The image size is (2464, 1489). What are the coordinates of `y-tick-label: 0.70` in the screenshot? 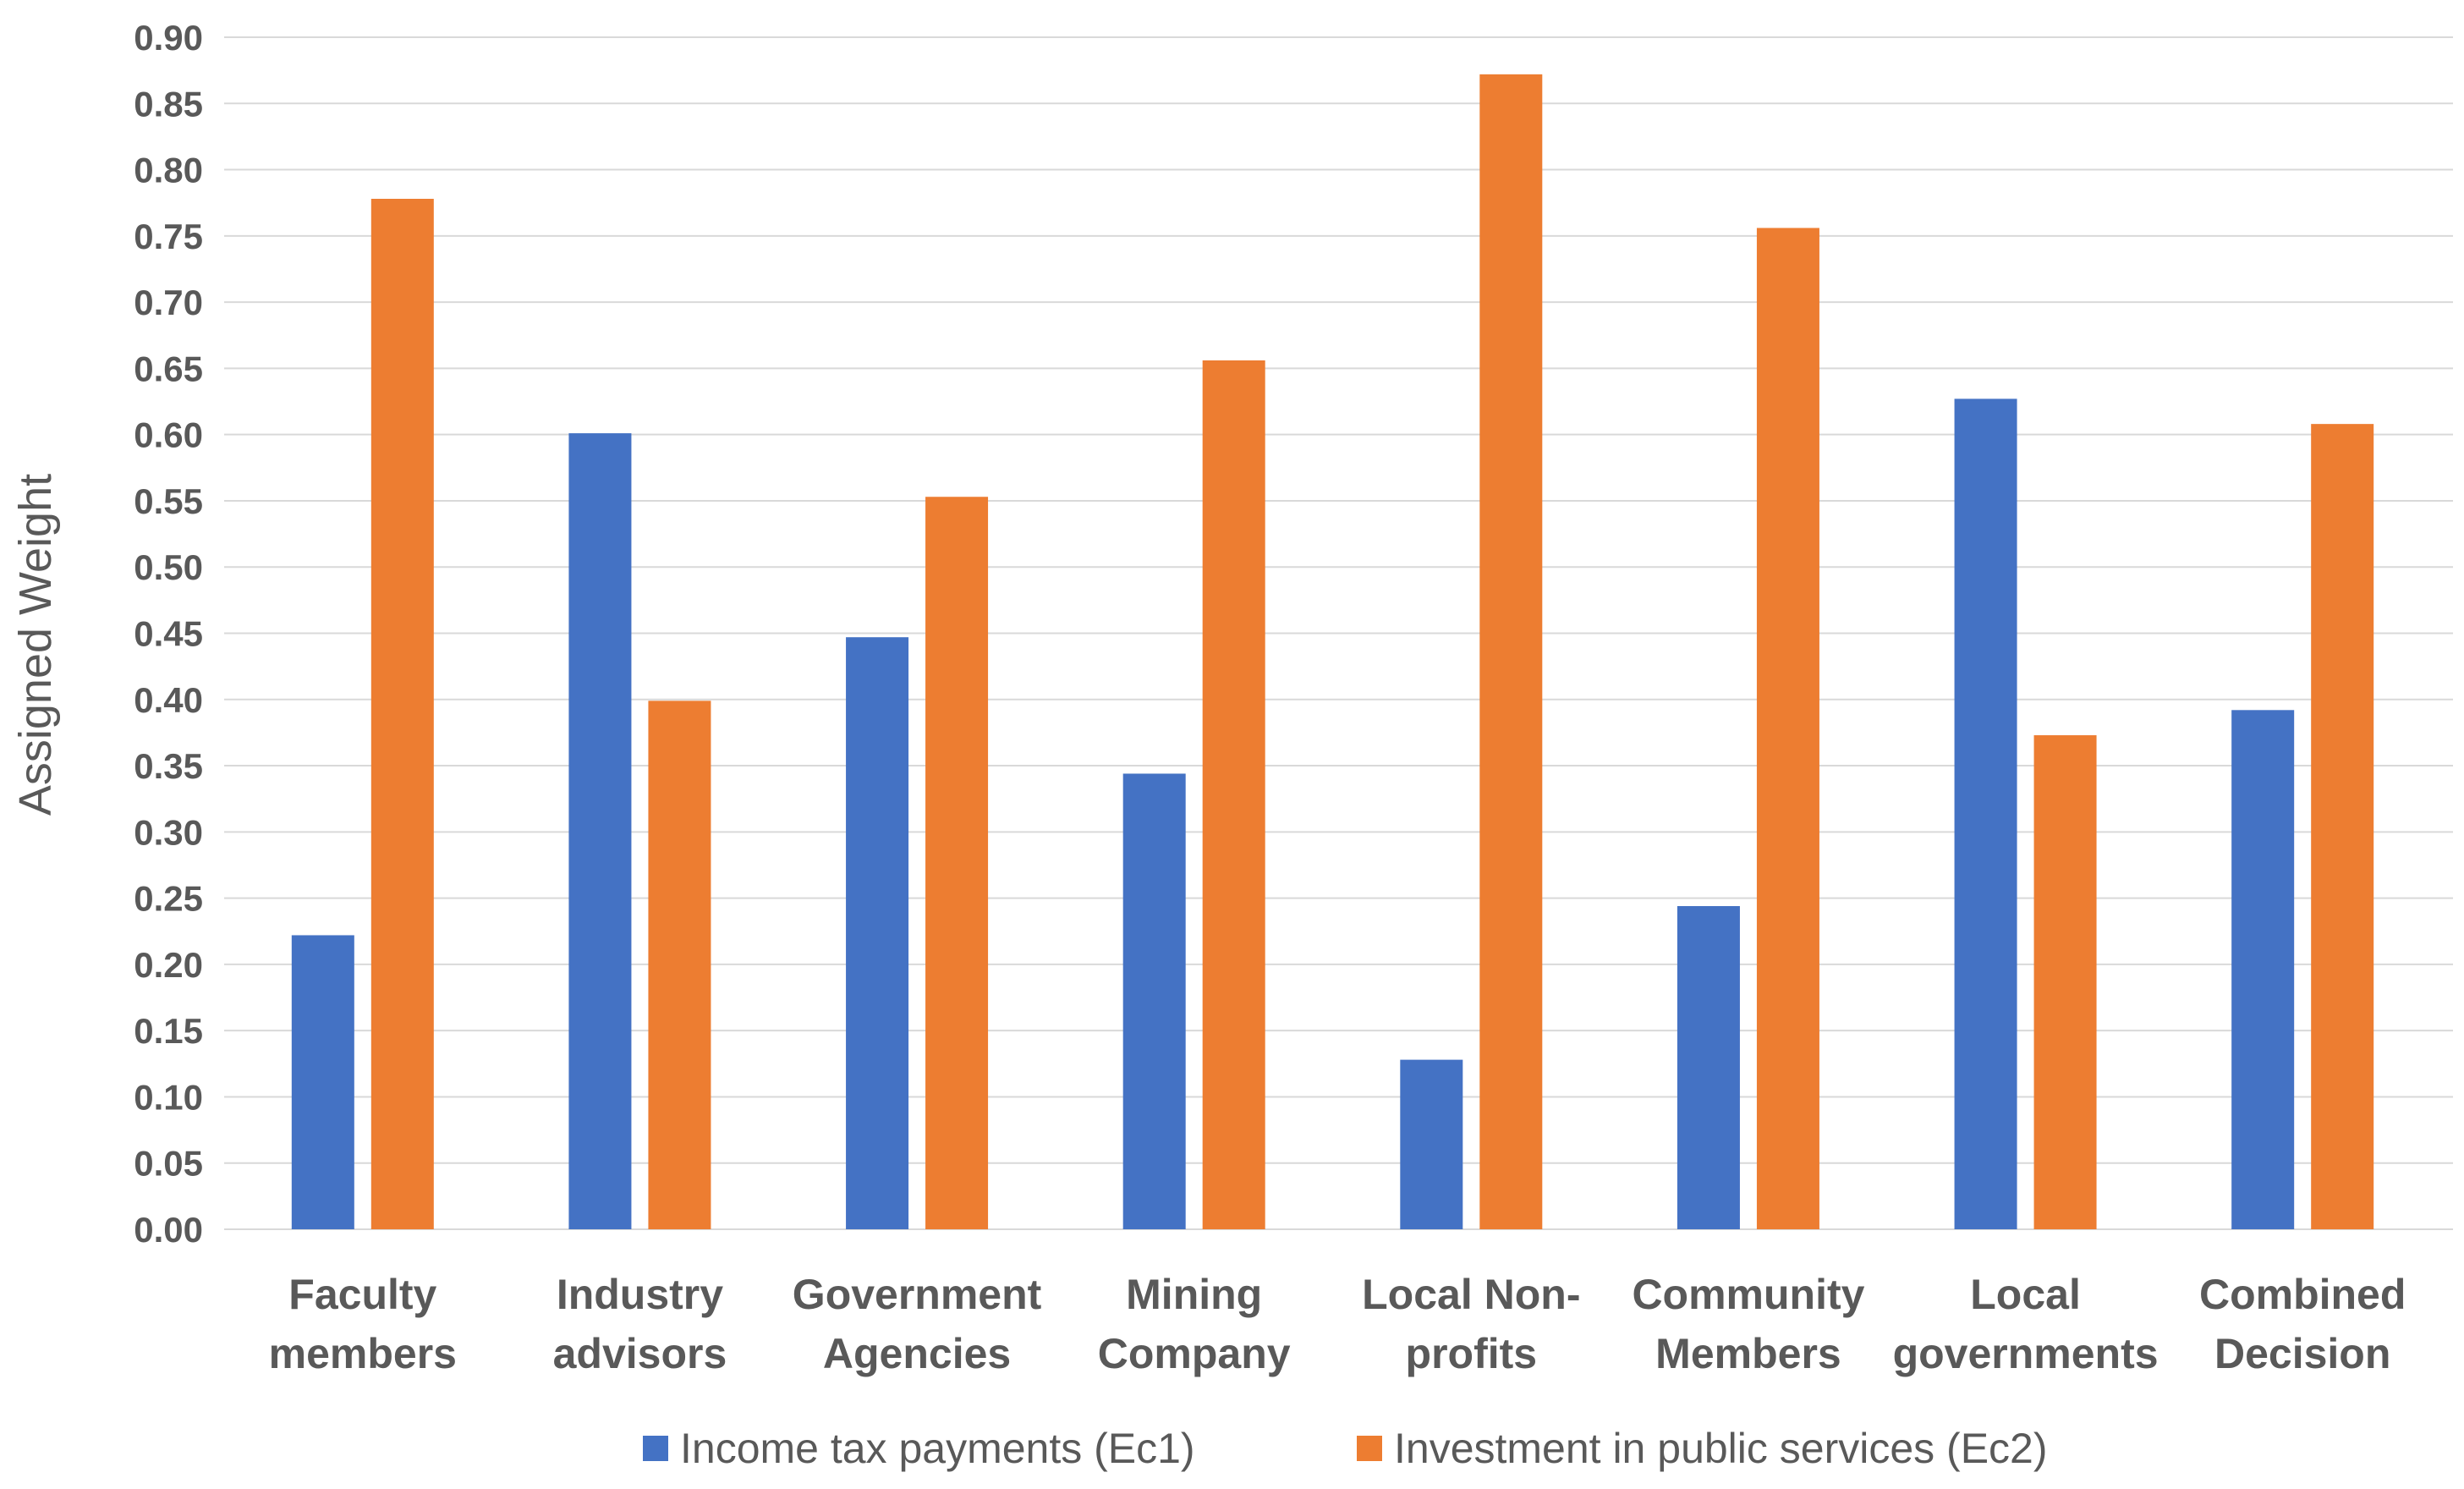 It's located at (168, 303).